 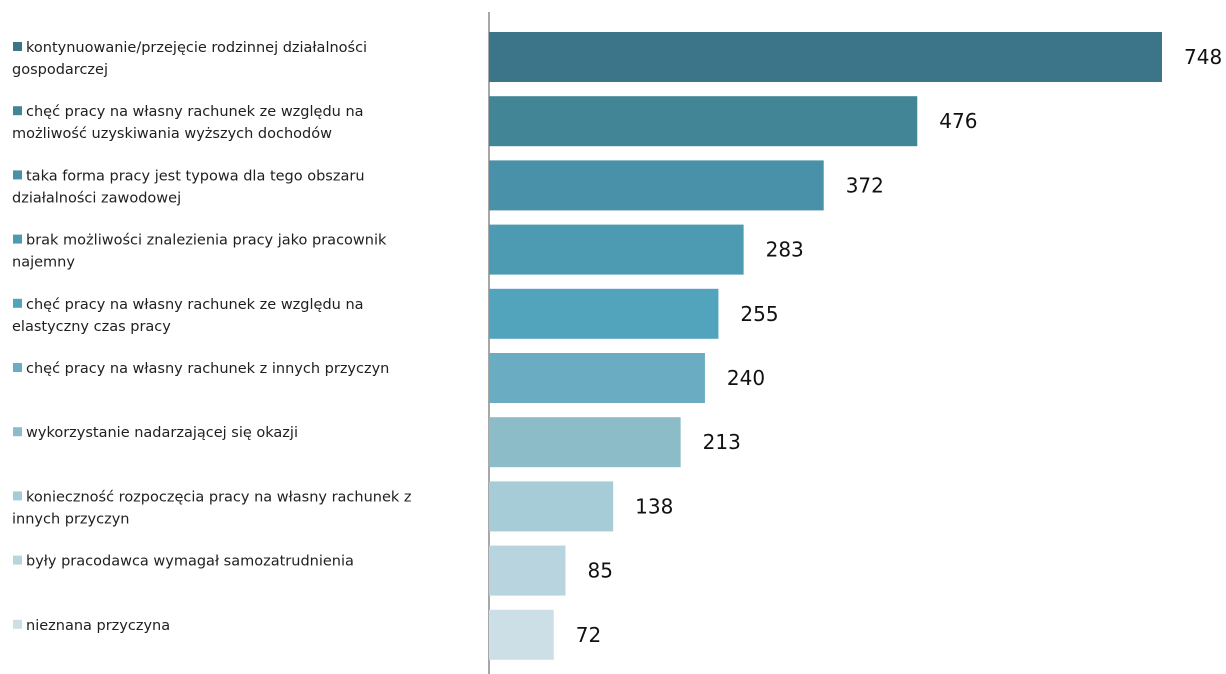 I want to click on category-label: nieznana przyczyna, so click(x=98, y=626).